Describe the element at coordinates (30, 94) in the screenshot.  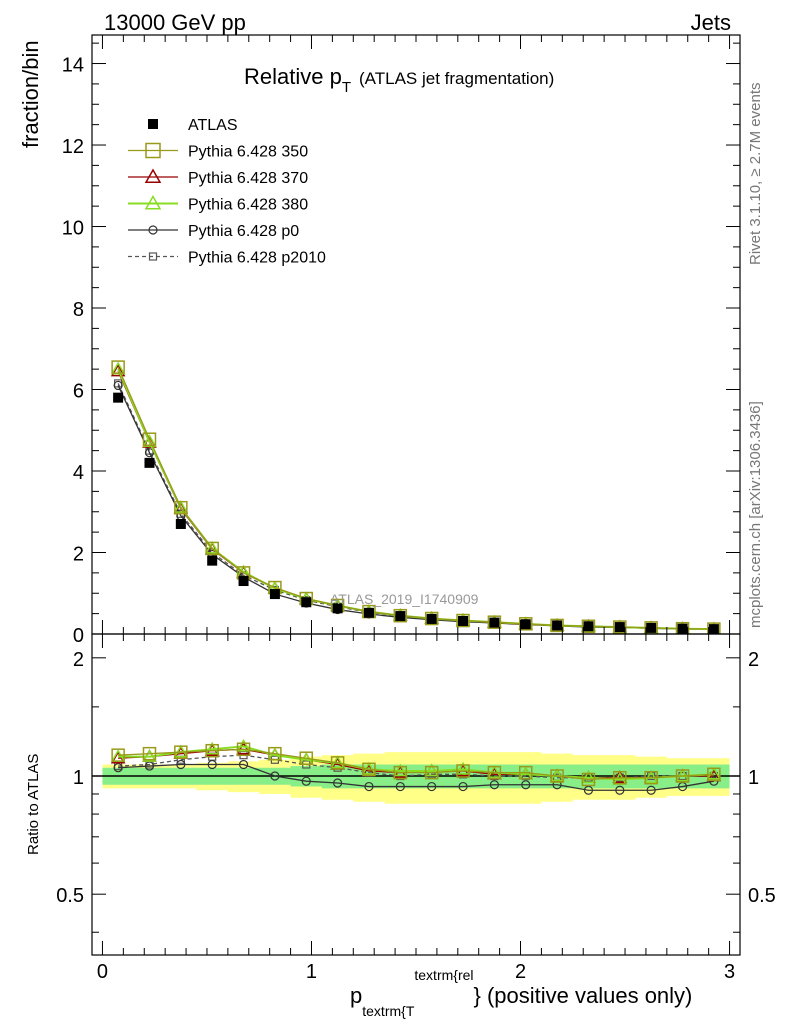
I see `y-axis-label: fraction/bin` at that location.